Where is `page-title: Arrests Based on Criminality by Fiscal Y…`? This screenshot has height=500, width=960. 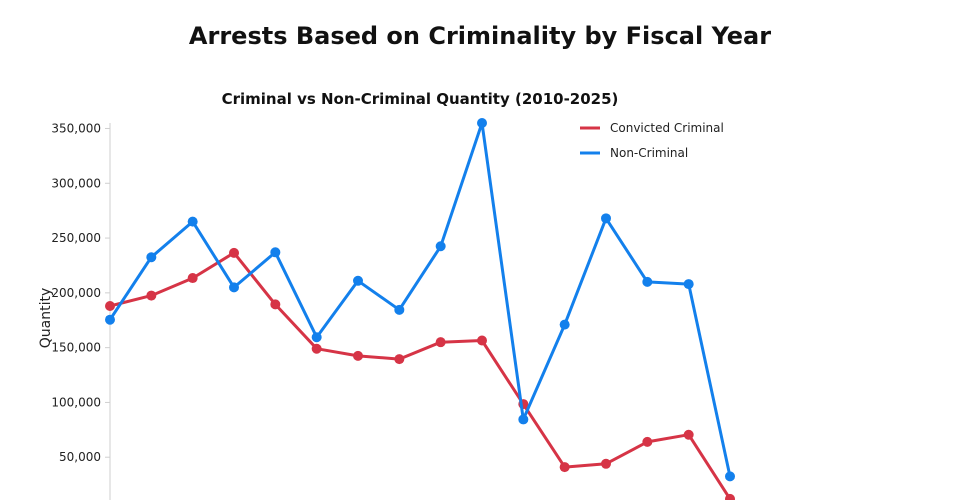
page-title: Arrests Based on Criminality by Fiscal Y… is located at coordinates (480, 36).